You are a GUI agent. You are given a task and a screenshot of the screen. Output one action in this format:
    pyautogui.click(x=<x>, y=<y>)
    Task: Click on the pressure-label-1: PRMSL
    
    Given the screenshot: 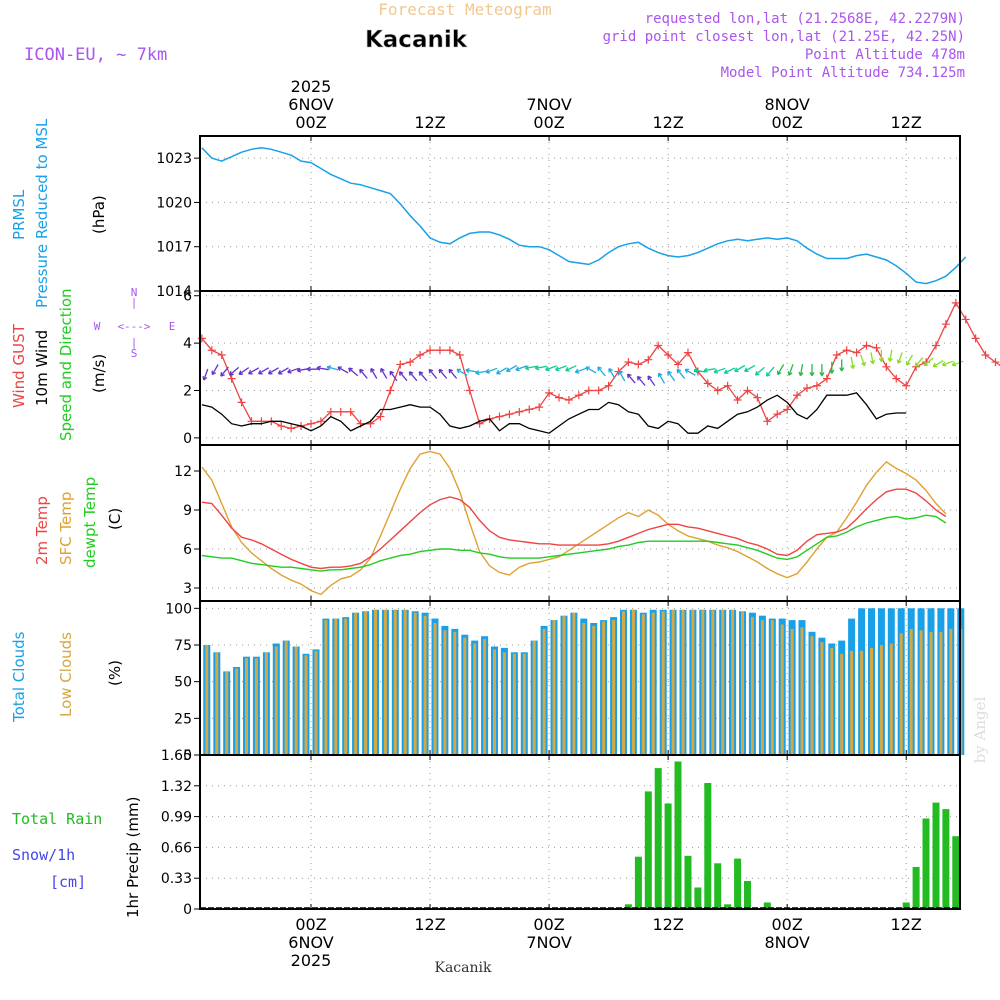 What is the action you would take?
    pyautogui.click(x=19, y=214)
    